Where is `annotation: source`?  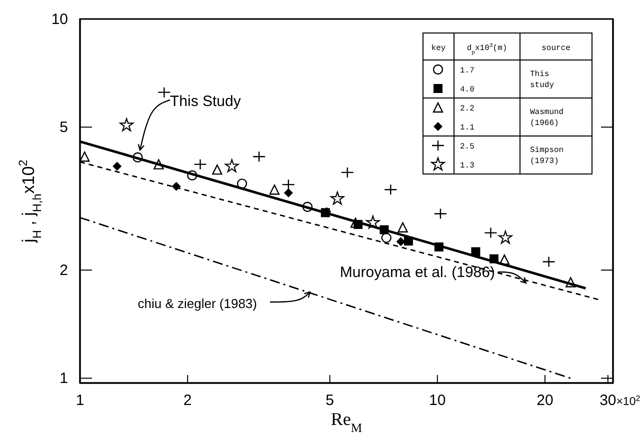 annotation: source is located at coordinates (556, 48).